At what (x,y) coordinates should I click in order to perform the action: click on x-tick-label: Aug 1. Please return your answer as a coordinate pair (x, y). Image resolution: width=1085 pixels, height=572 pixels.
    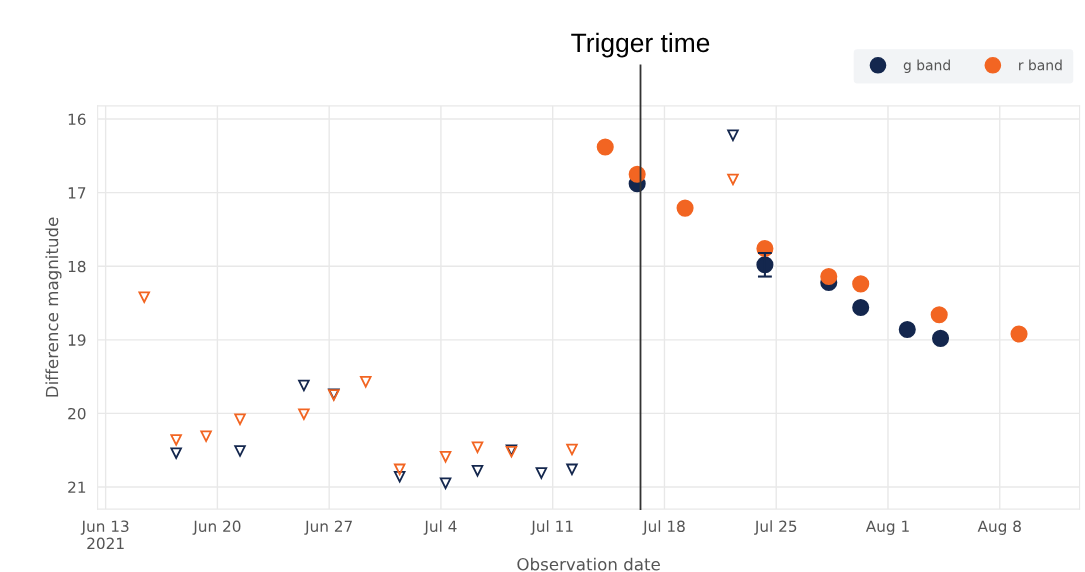
    Looking at the image, I should click on (887, 527).